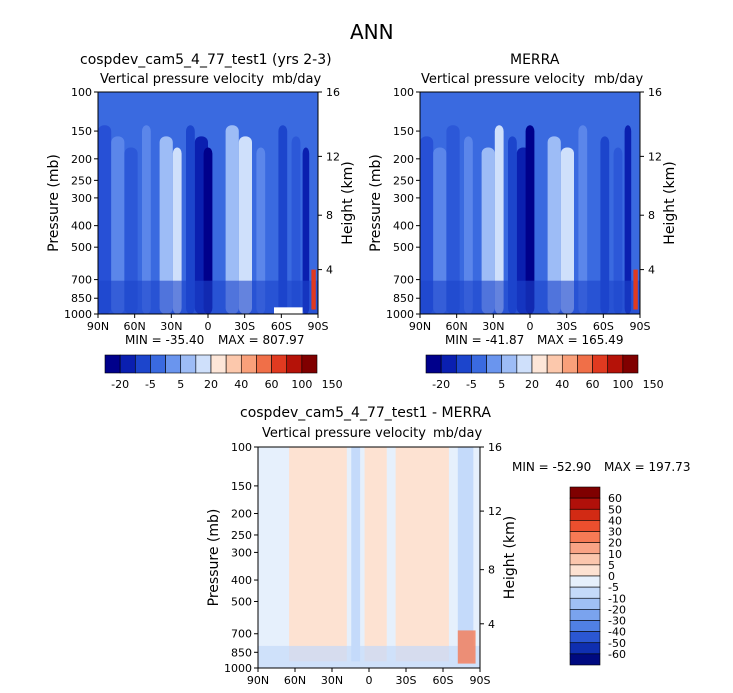  What do you see at coordinates (617, 598) in the screenshot?
I see `colorbar-label: -10` at bounding box center [617, 598].